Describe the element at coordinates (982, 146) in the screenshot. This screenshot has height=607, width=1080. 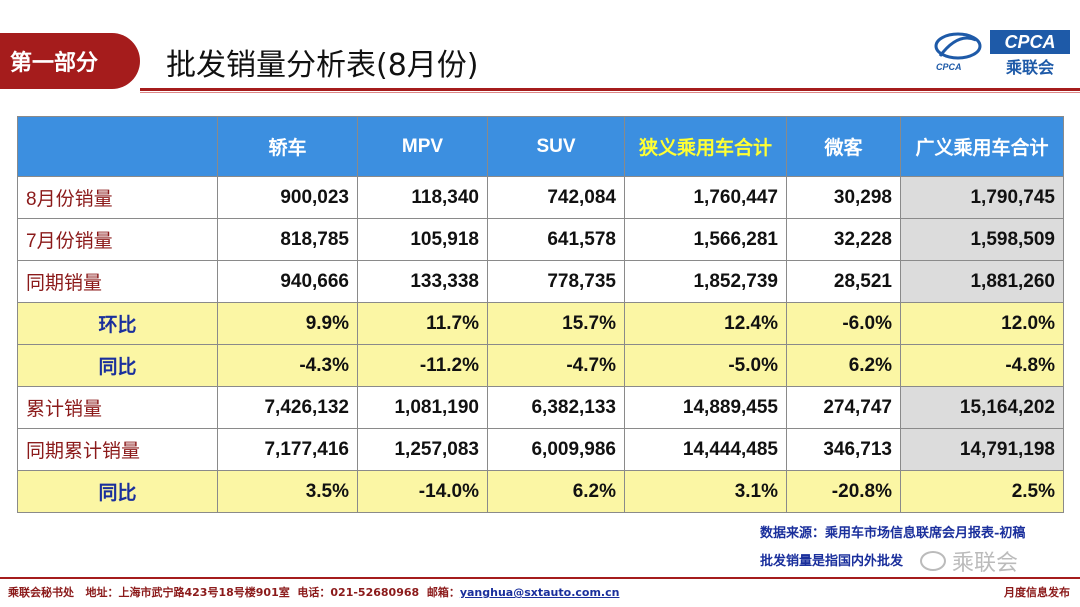
I see `column-header: 广义乘用车合计` at that location.